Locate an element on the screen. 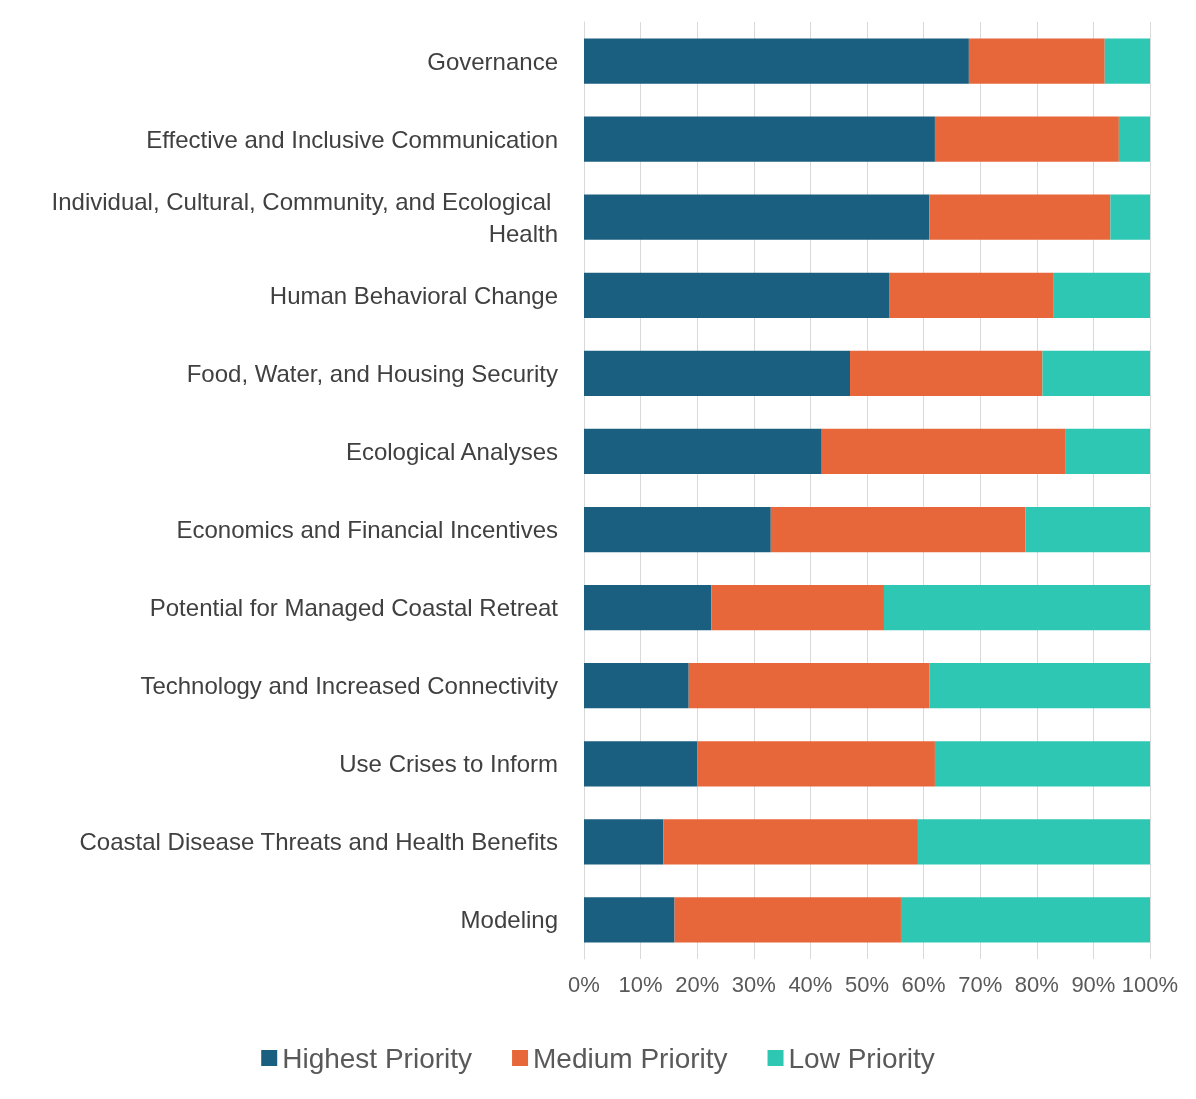 The width and height of the screenshot is (1196, 1099). y-tick-label: Technology and Increased Connectivity is located at coordinates (349, 686).